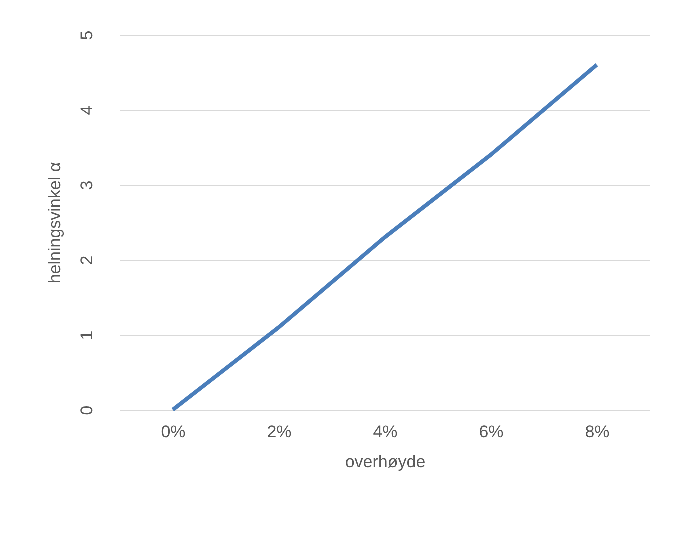 The height and width of the screenshot is (547, 673). I want to click on x-tick-label: 2%, so click(279, 432).